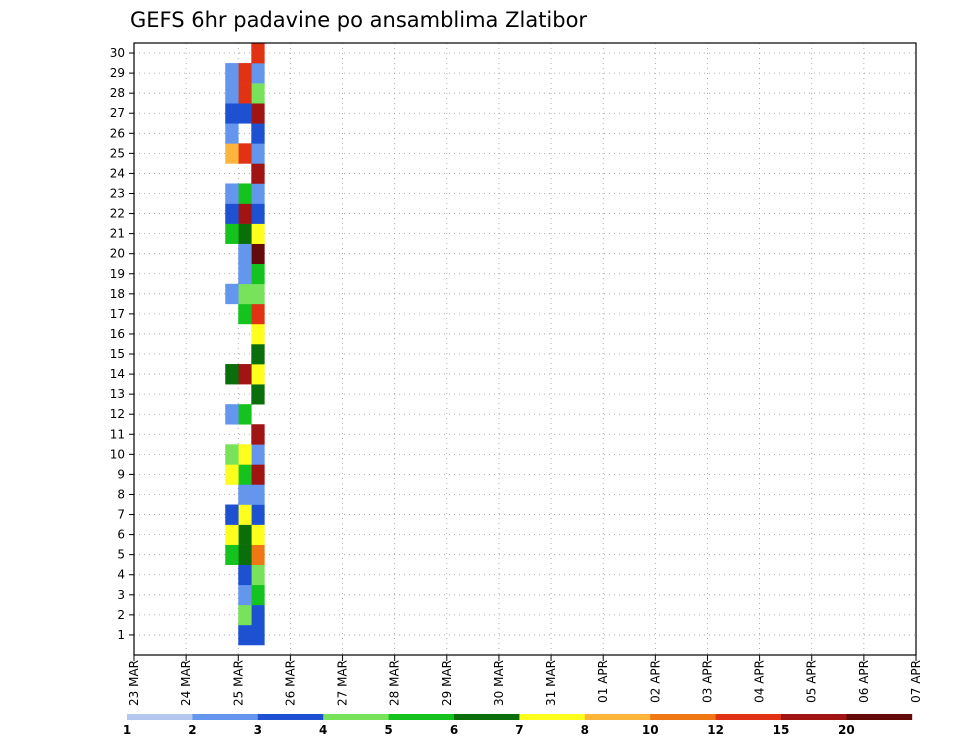 This screenshot has width=960, height=742. Describe the element at coordinates (245, 344) in the screenshot. I see `heatmap-cells` at that location.